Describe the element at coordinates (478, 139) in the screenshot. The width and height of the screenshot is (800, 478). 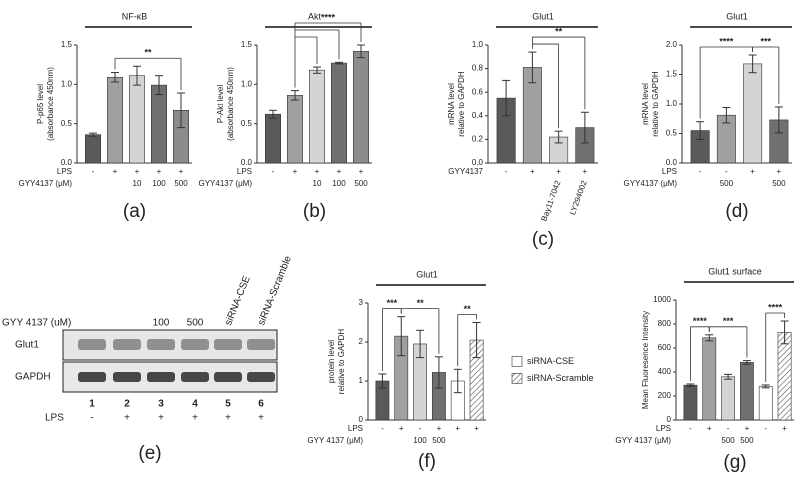
I see `y-tick-label: 0.2` at that location.